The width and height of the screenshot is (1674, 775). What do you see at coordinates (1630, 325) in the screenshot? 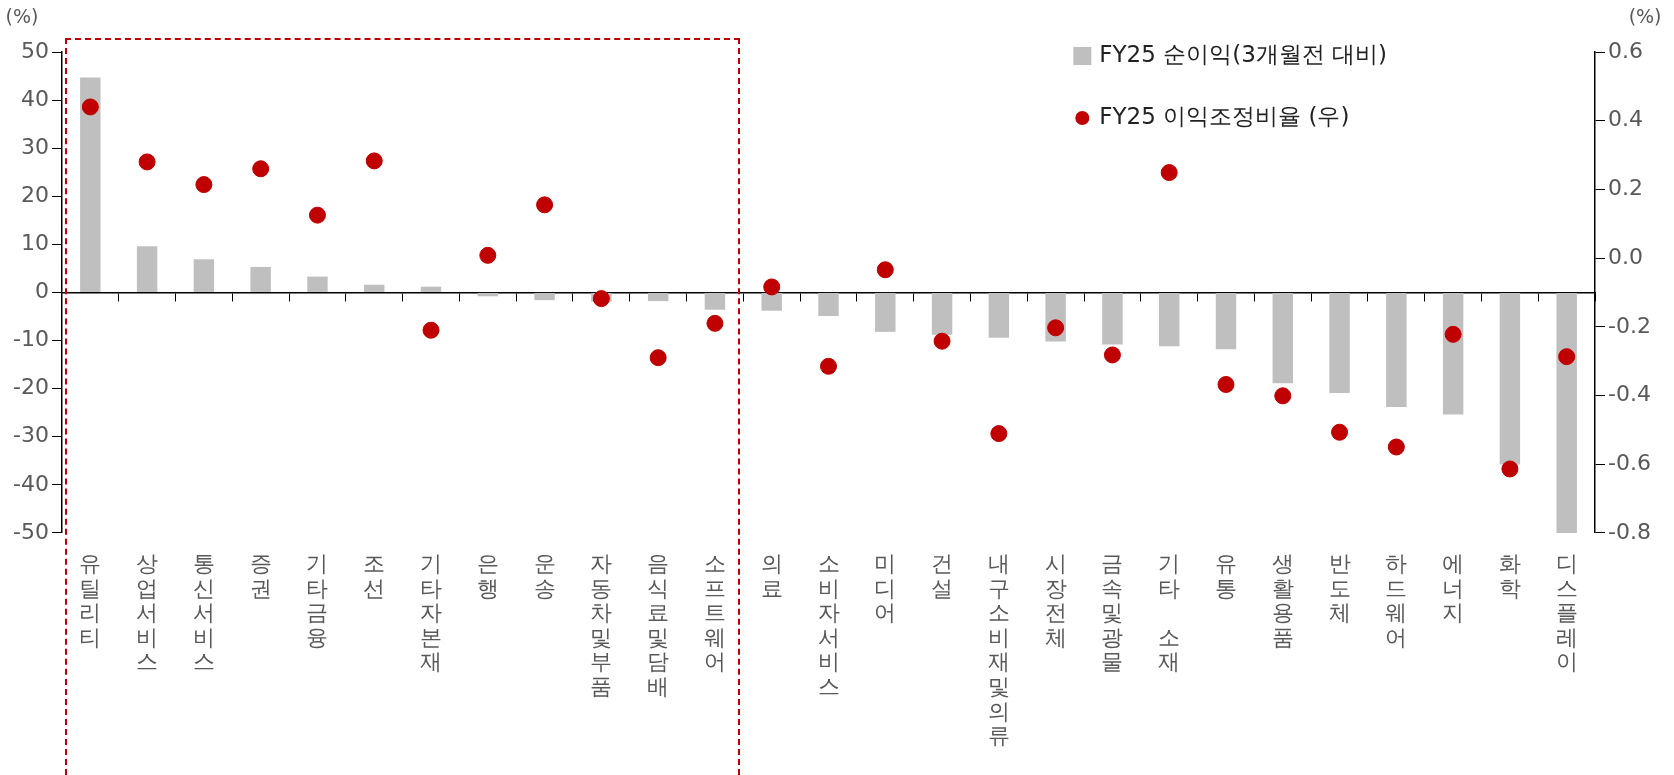
I see `y2-tick-label: -0.2` at bounding box center [1630, 325].